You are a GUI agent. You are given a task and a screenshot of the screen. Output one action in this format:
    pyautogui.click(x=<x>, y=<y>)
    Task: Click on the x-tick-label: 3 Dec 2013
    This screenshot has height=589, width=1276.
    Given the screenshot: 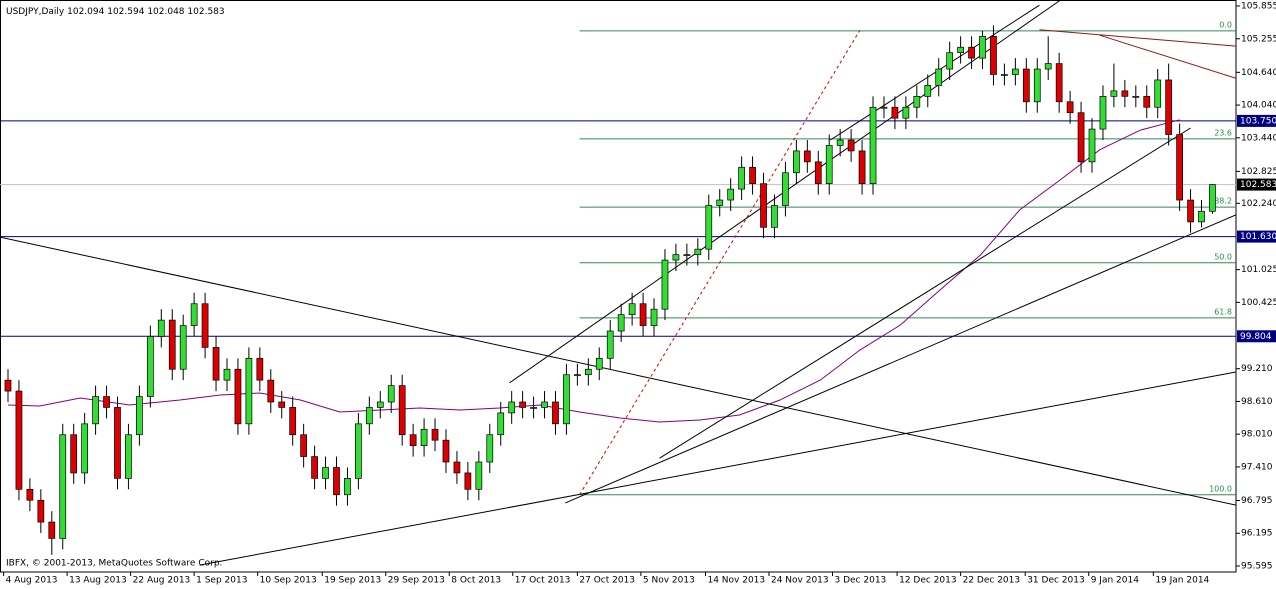 What is the action you would take?
    pyautogui.click(x=861, y=581)
    